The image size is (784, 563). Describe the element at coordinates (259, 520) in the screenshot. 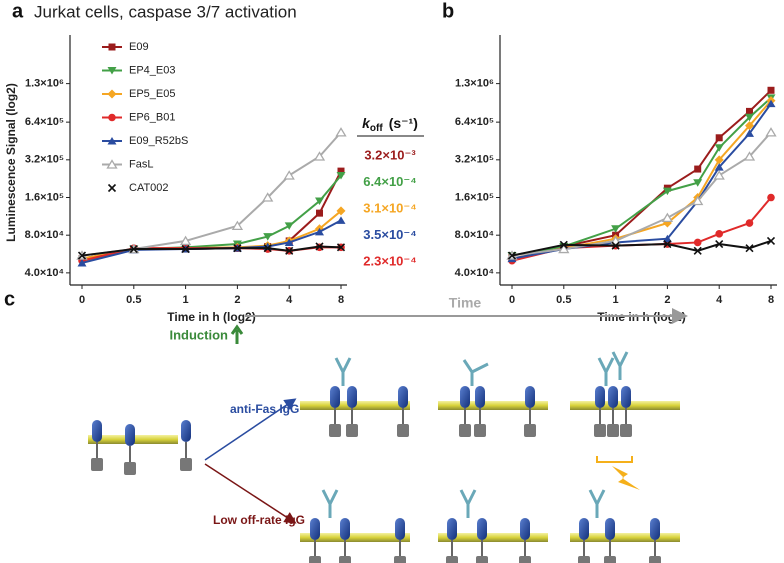

I see `arm-label: Low off-rate IgG` at that location.